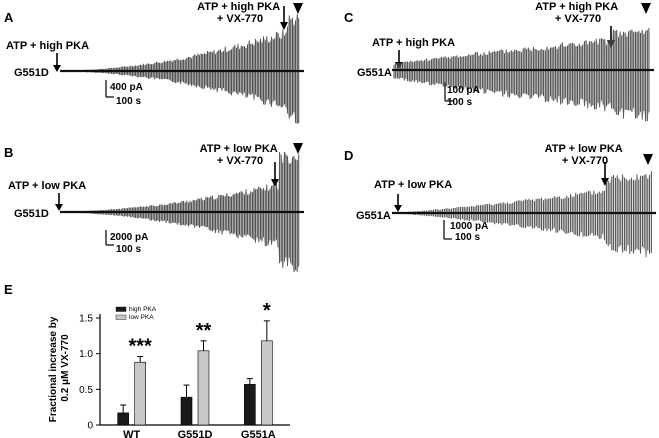  I want to click on current-trace-a, so click(182, 69).